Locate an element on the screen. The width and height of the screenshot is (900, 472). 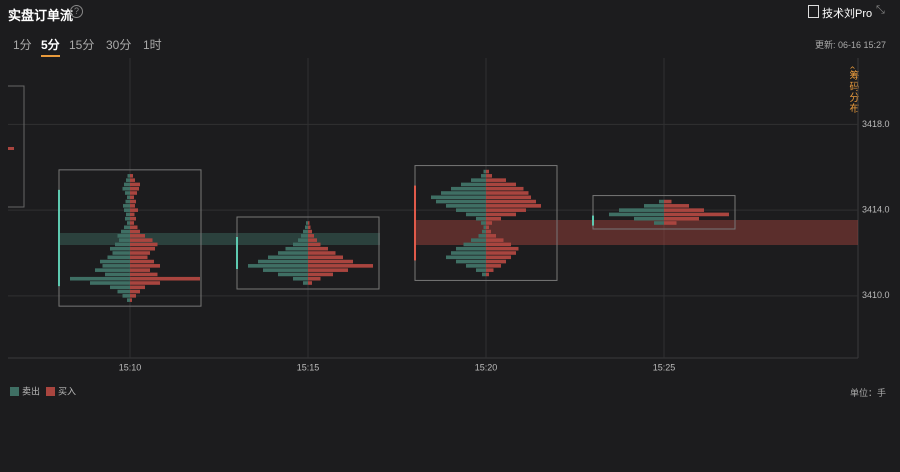
x-tick-label: 15:10 is located at coordinates (130, 367).